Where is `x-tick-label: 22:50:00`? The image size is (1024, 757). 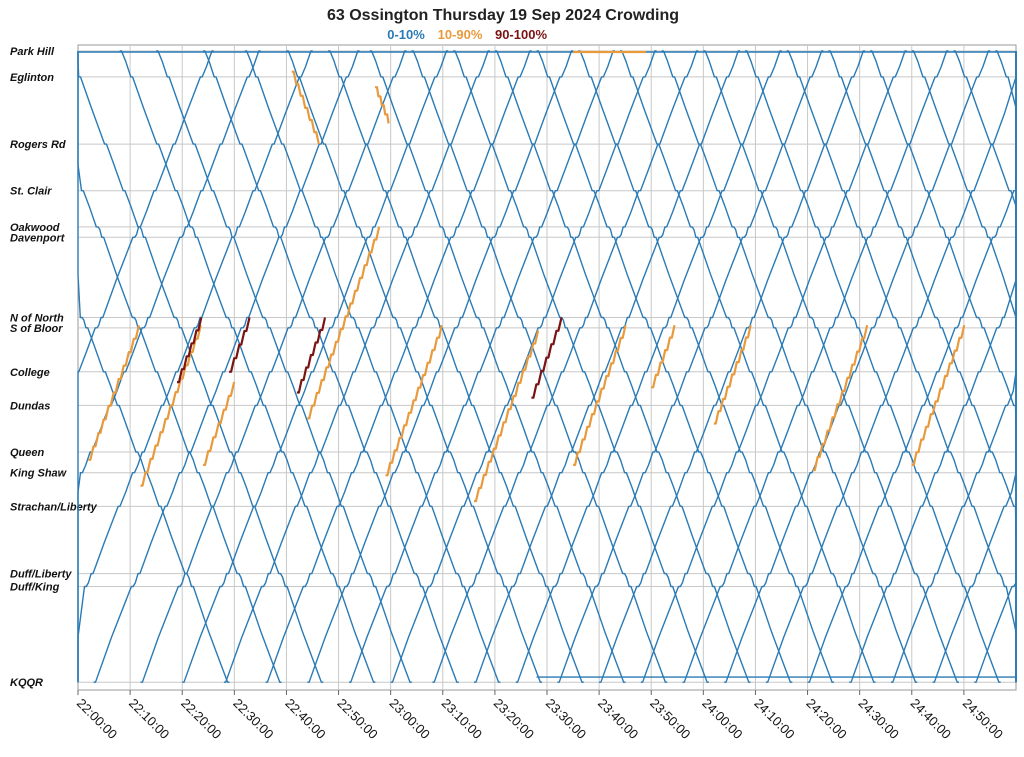 x-tick-label: 22:50:00 is located at coordinates (357, 719).